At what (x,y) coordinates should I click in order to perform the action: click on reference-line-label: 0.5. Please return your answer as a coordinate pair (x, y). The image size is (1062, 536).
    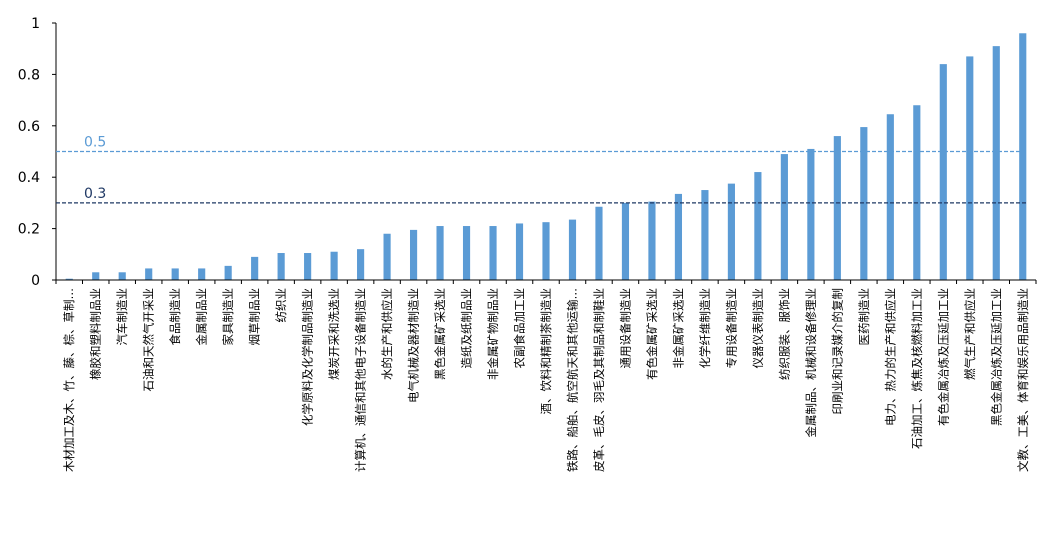
    Looking at the image, I should click on (95, 143).